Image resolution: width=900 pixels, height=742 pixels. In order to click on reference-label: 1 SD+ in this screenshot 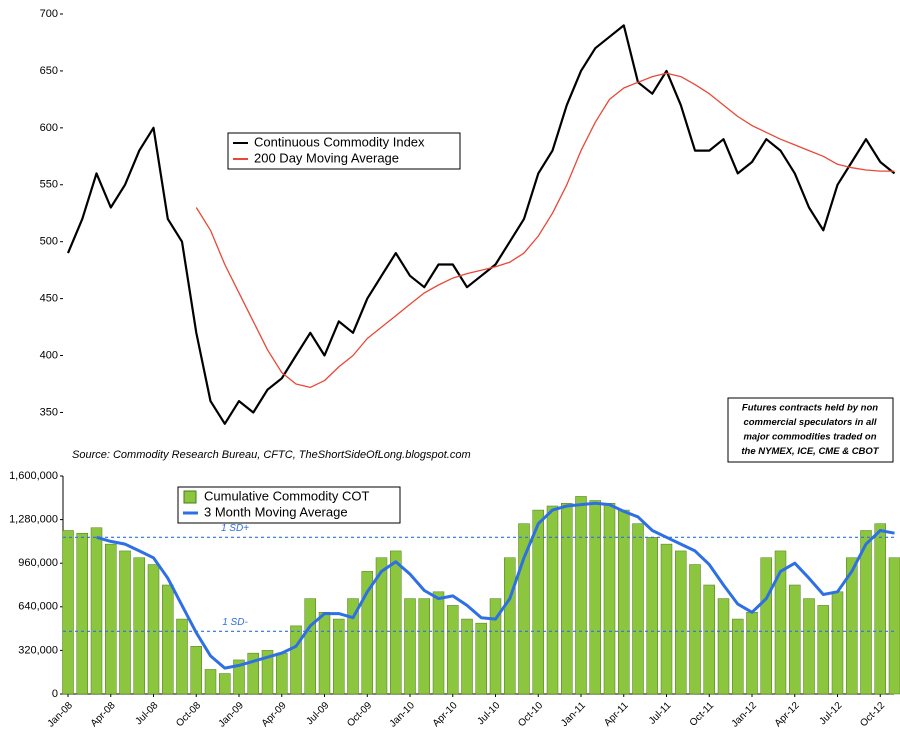, I will do `click(235, 528)`.